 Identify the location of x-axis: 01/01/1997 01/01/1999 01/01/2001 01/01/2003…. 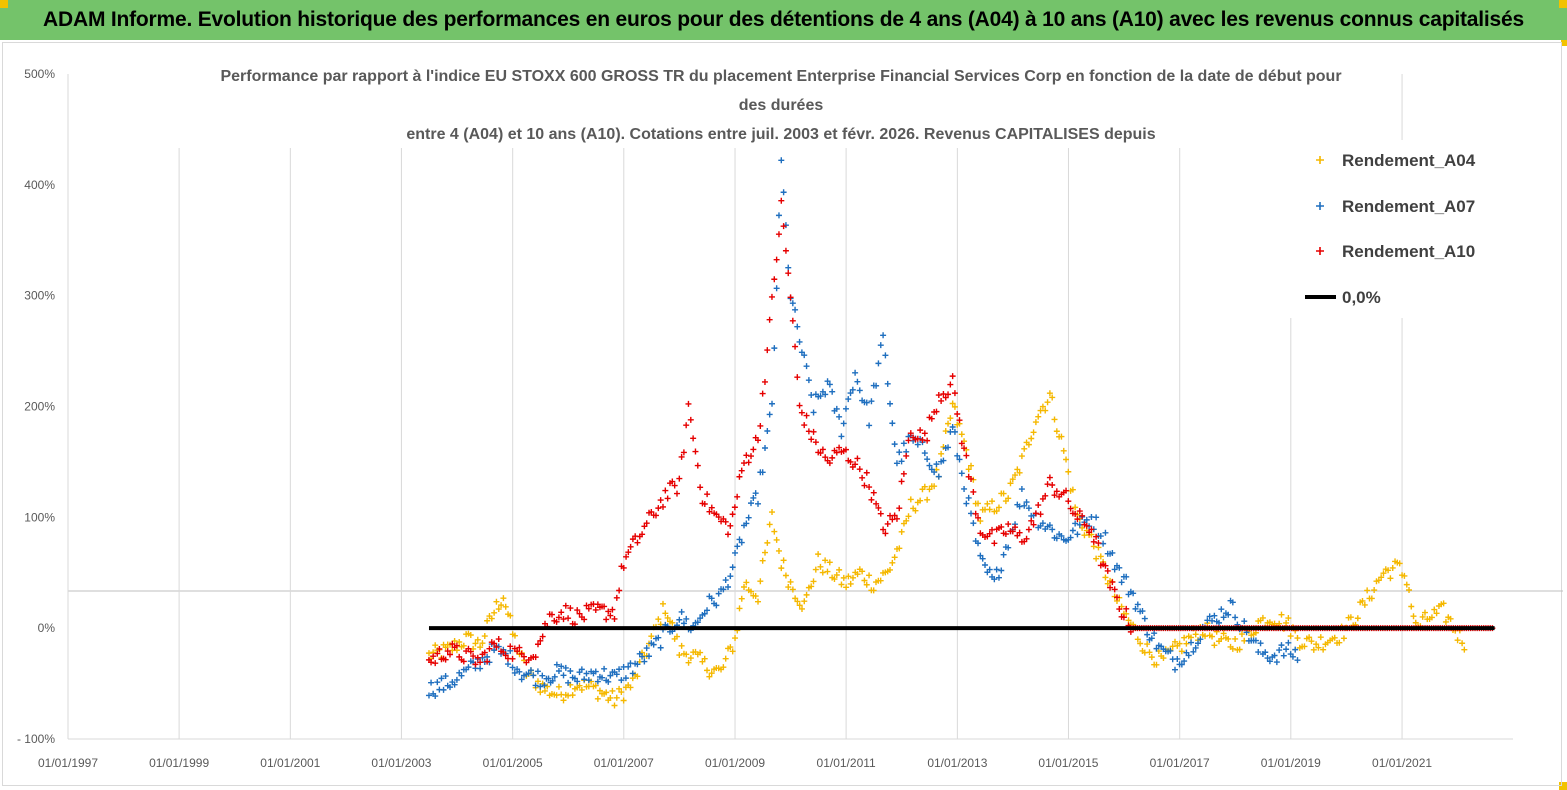
(735, 763).